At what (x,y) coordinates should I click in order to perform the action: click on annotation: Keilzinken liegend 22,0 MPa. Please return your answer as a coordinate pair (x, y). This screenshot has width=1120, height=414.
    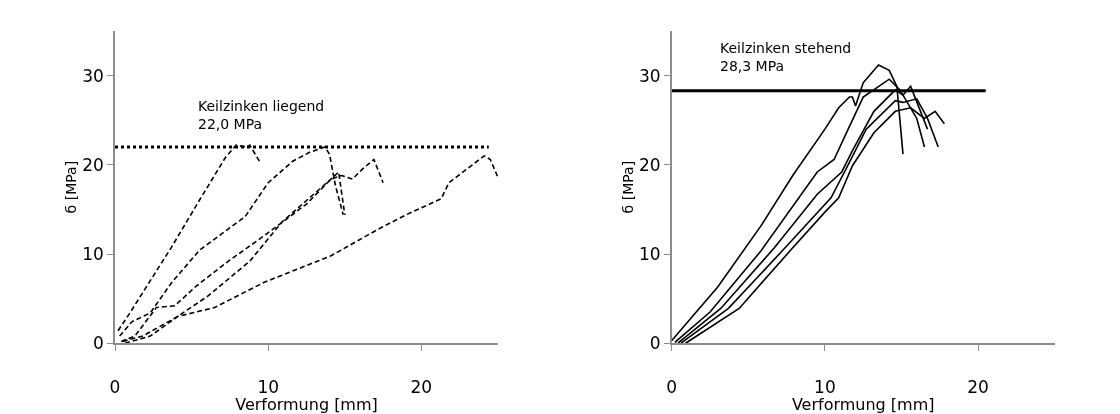
    Looking at the image, I should click on (261, 115).